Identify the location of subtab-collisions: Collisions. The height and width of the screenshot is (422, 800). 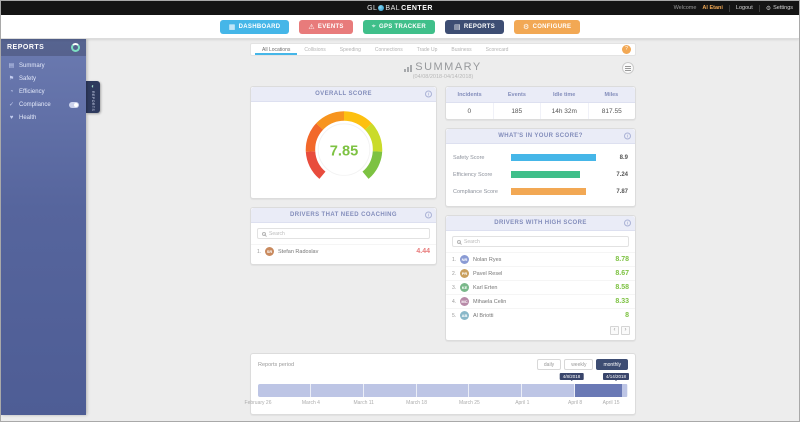
(315, 49).